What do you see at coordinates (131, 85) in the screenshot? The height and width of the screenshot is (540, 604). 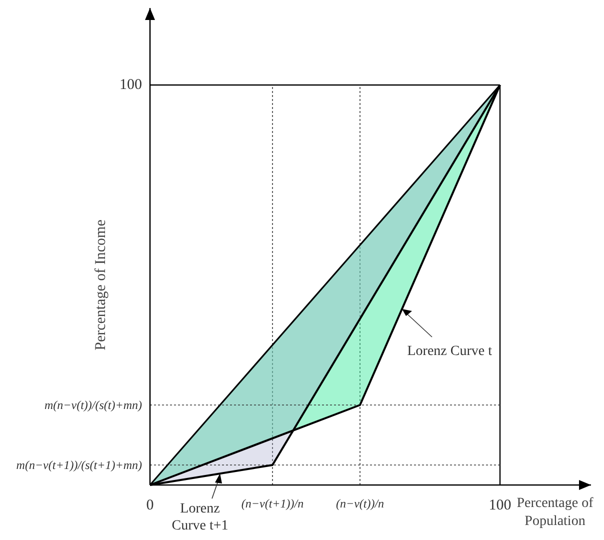 I see `ref-line-label: 100` at bounding box center [131, 85].